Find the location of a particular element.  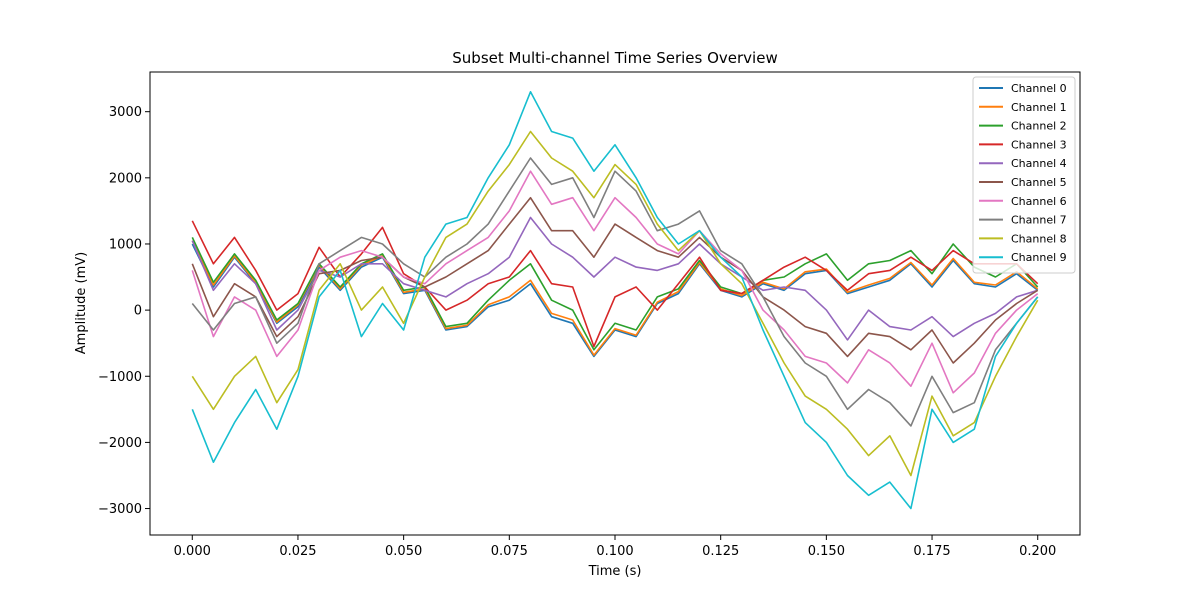

x-tick-label: 0.100 is located at coordinates (614, 551).